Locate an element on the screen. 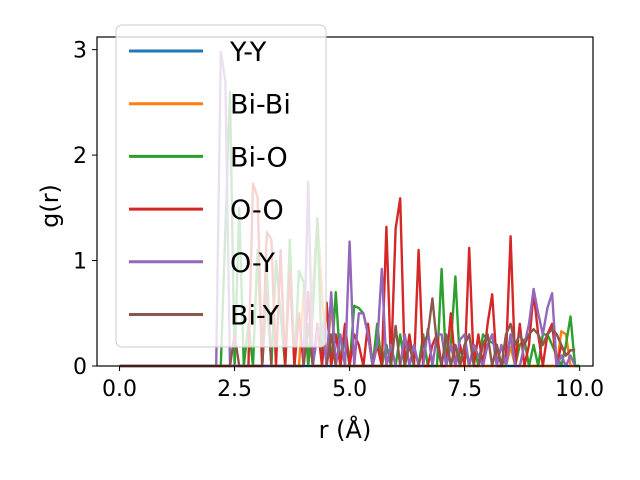 Image resolution: width=640 pixels, height=480 pixels. x-tick-label: 2.5 is located at coordinates (234, 389).